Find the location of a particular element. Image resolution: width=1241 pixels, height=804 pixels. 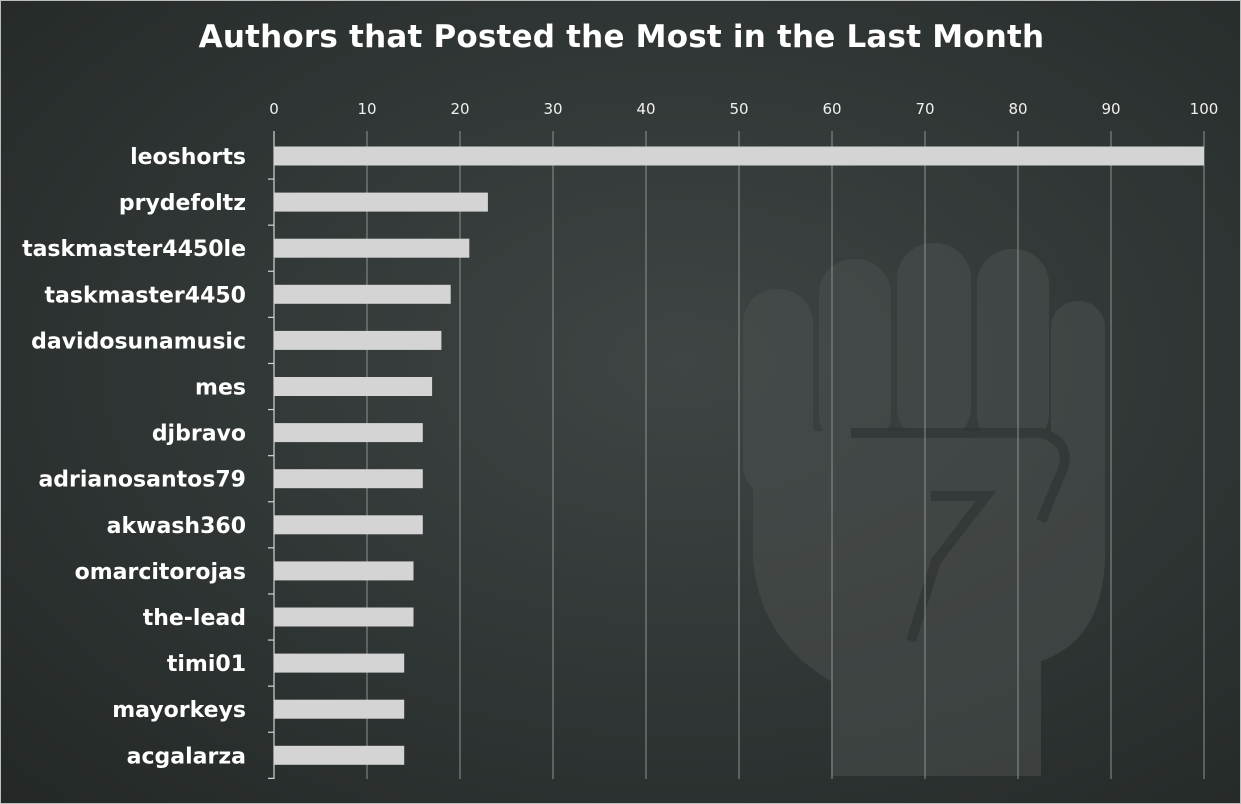

x-tick-label: 50 is located at coordinates (738, 109).